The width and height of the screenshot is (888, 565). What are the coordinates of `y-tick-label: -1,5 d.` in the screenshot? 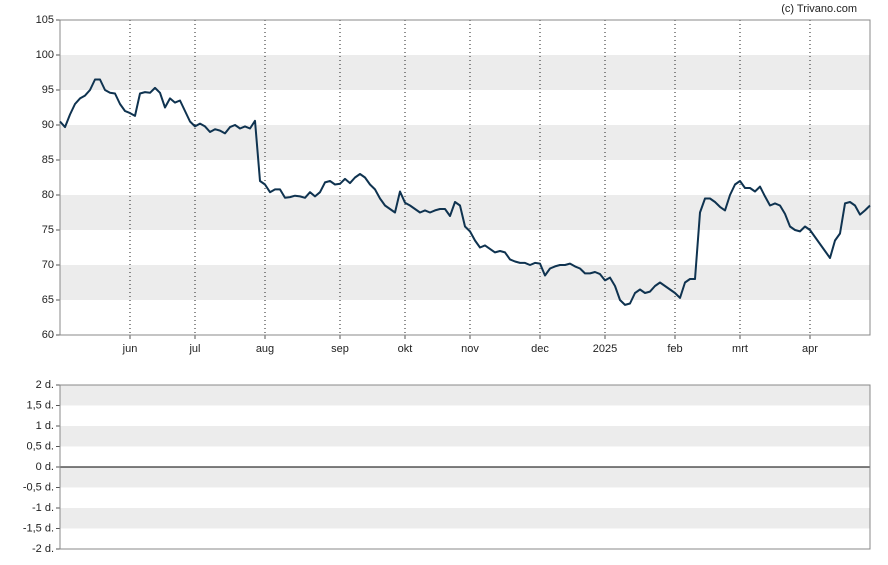 It's located at (38, 528).